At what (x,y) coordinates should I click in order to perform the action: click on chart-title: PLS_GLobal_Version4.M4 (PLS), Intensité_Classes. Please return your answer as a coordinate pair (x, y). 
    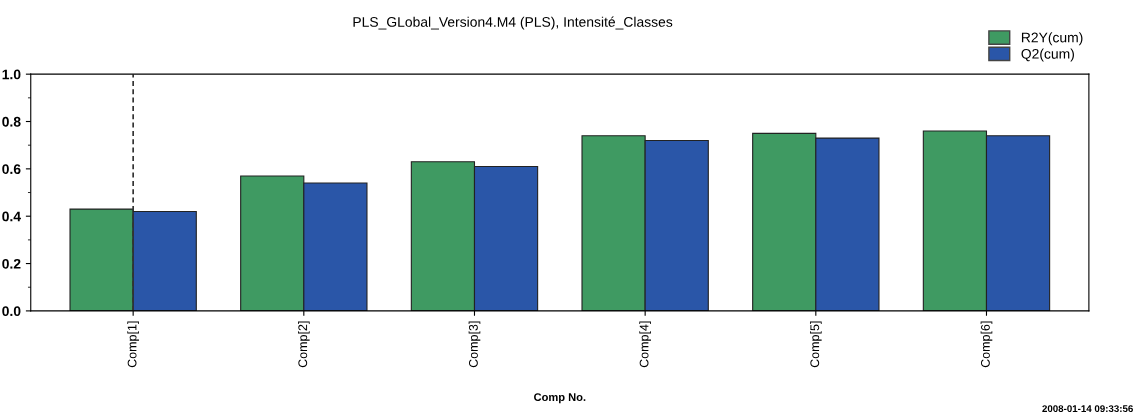
    Looking at the image, I should click on (513, 23).